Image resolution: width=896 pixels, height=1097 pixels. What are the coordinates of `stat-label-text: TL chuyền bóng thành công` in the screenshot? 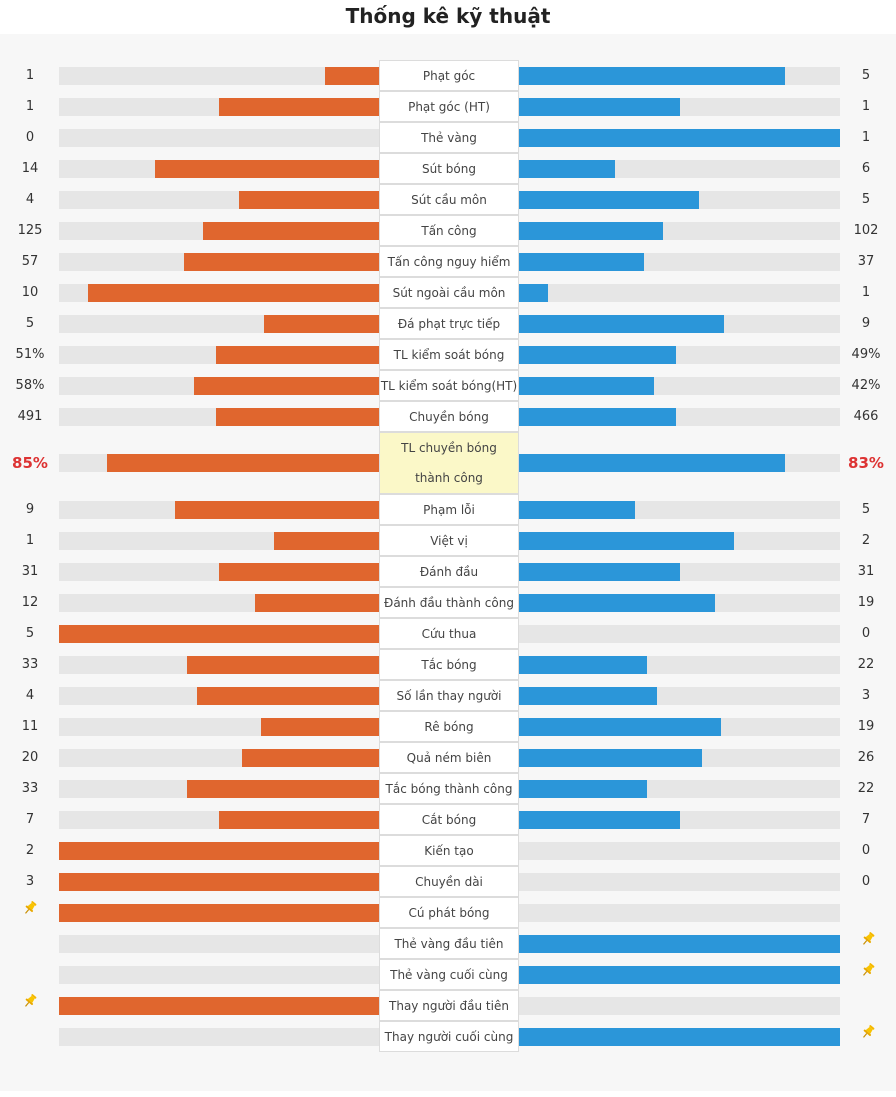 It's located at (449, 463).